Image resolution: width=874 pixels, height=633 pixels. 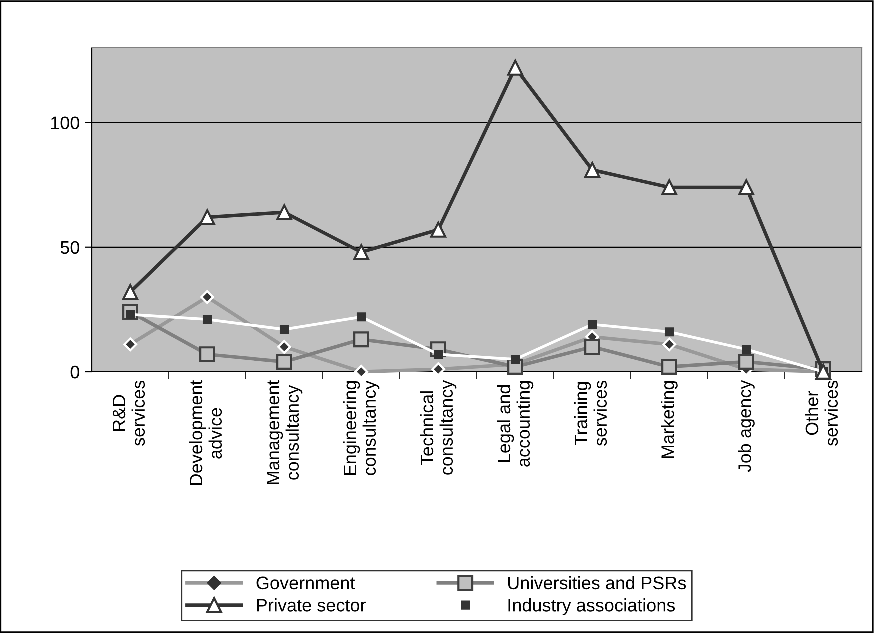 What do you see at coordinates (592, 607) in the screenshot?
I see `legend-label: Industry associations` at bounding box center [592, 607].